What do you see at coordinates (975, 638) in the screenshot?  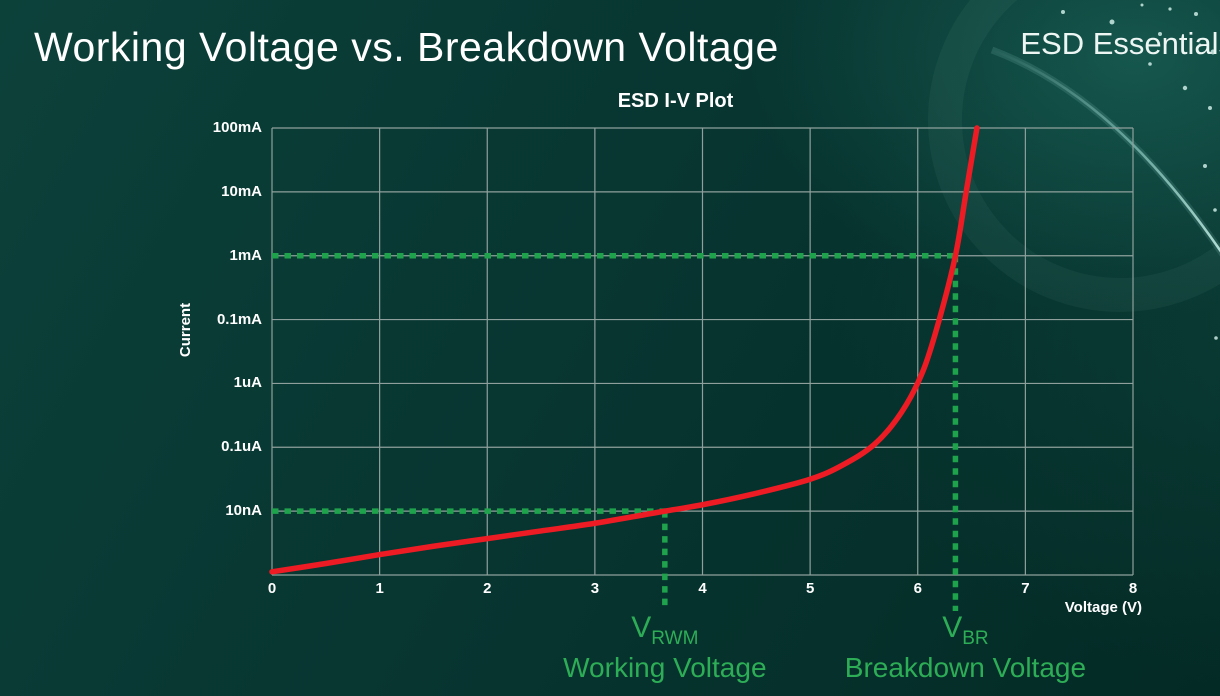 I see `vbr-subscript: BR` at bounding box center [975, 638].